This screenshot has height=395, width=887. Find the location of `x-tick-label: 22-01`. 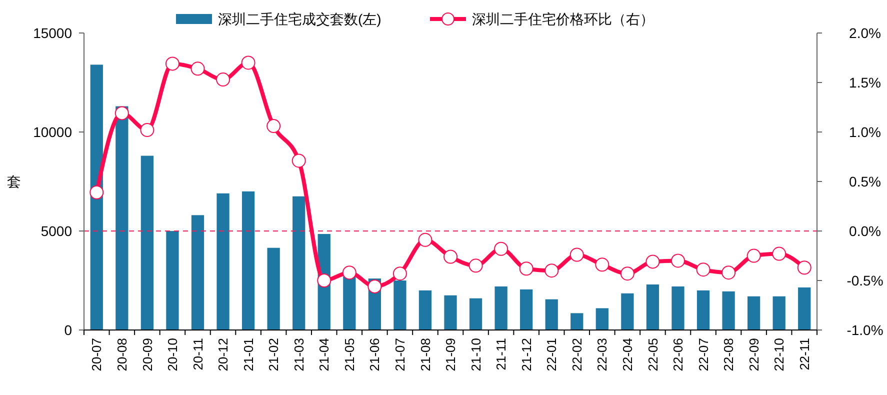

x-tick-label: 22-01 is located at coordinates (552, 355).